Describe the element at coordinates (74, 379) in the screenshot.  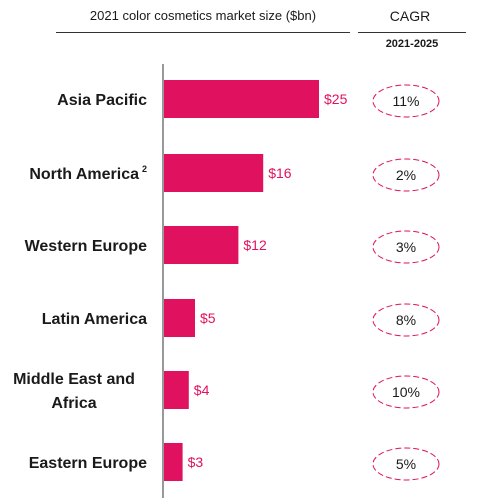
I see `category-label: Middle East and` at that location.